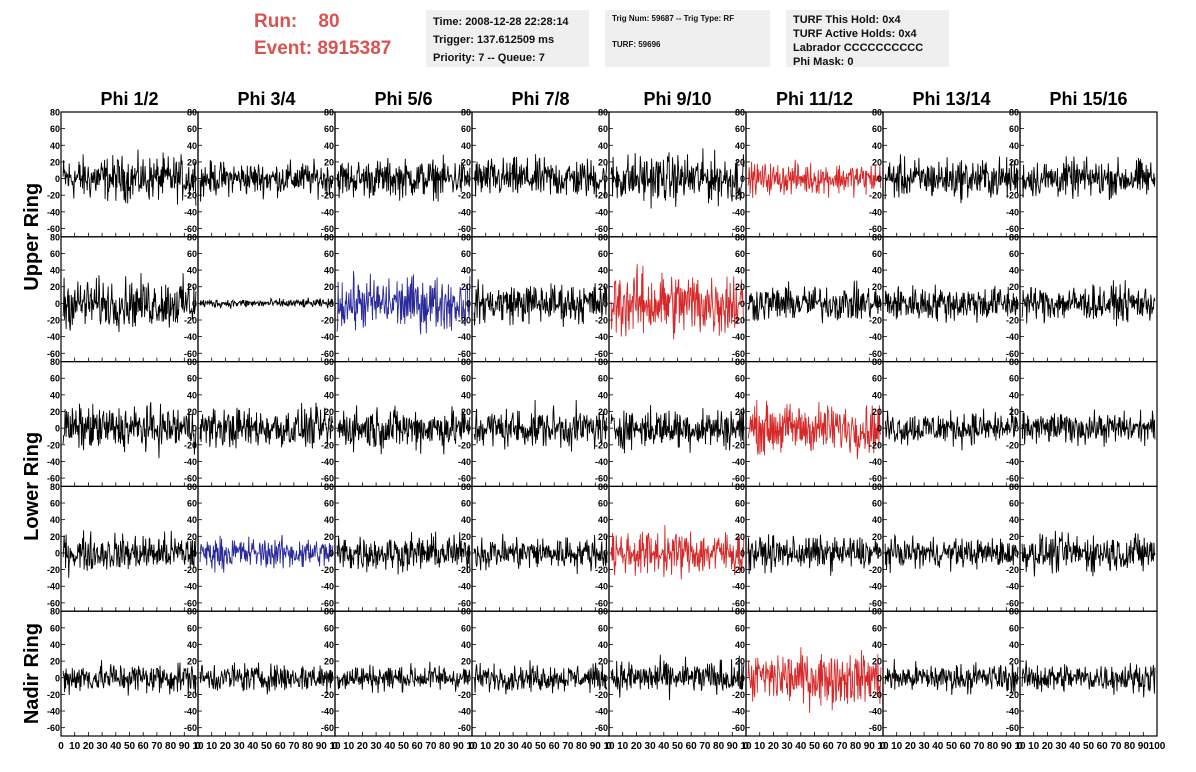 This screenshot has height=772, width=1196. I want to click on event-value: 8915387, so click(354, 48).